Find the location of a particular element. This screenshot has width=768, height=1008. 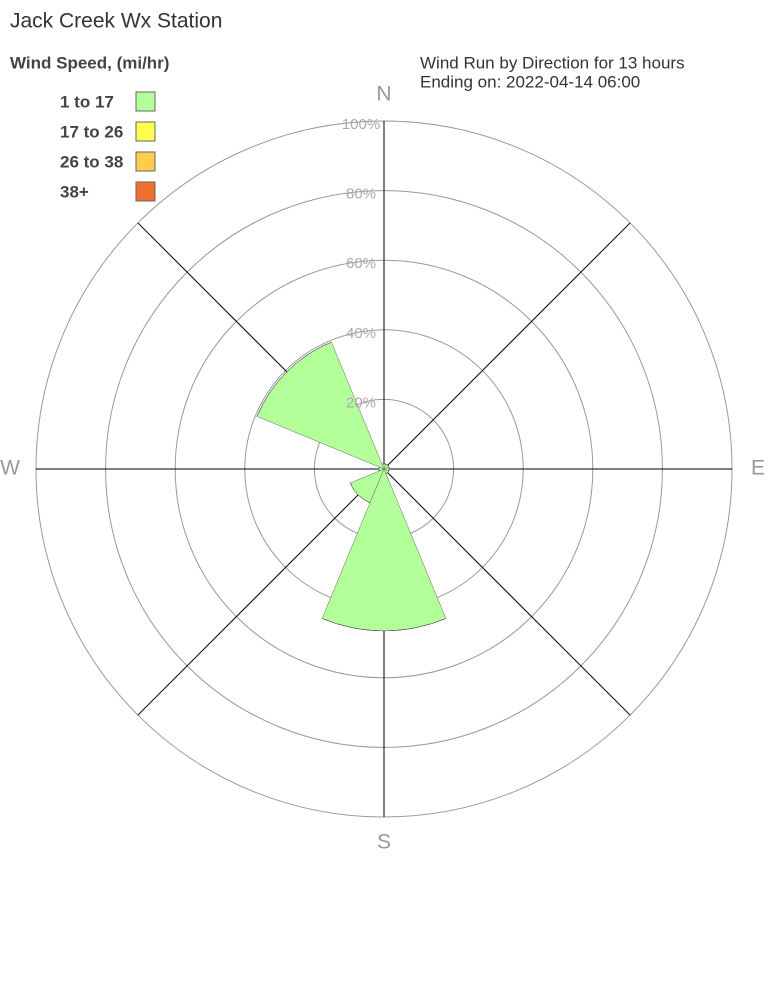

r-tick-label: 20% is located at coordinates (361, 402).